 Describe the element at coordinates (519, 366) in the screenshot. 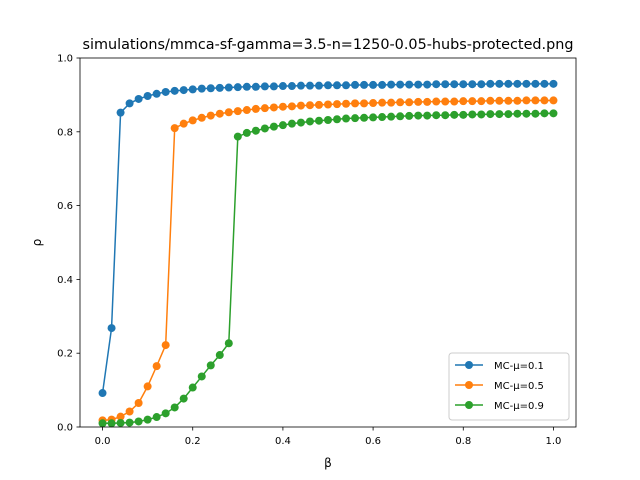

I see `legend-label: MC-μ=0.1` at that location.